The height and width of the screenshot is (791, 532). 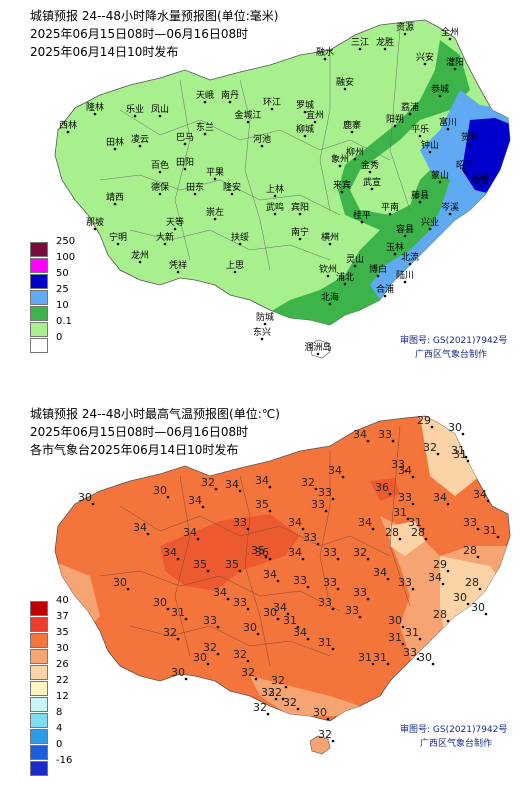 What do you see at coordinates (62, 664) in the screenshot?
I see `temp-legend-label: 26` at bounding box center [62, 664].